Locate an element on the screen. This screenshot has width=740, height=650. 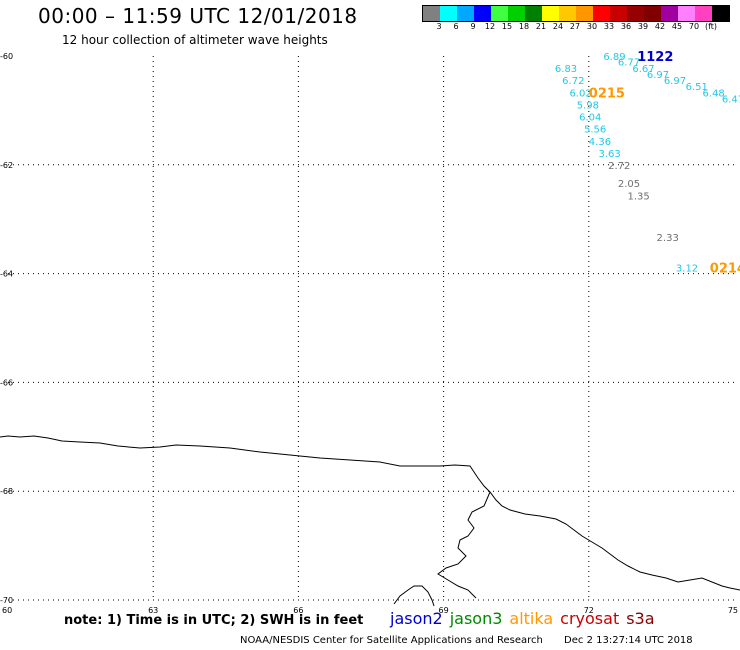
color-scale-label: 21 is located at coordinates (541, 26).